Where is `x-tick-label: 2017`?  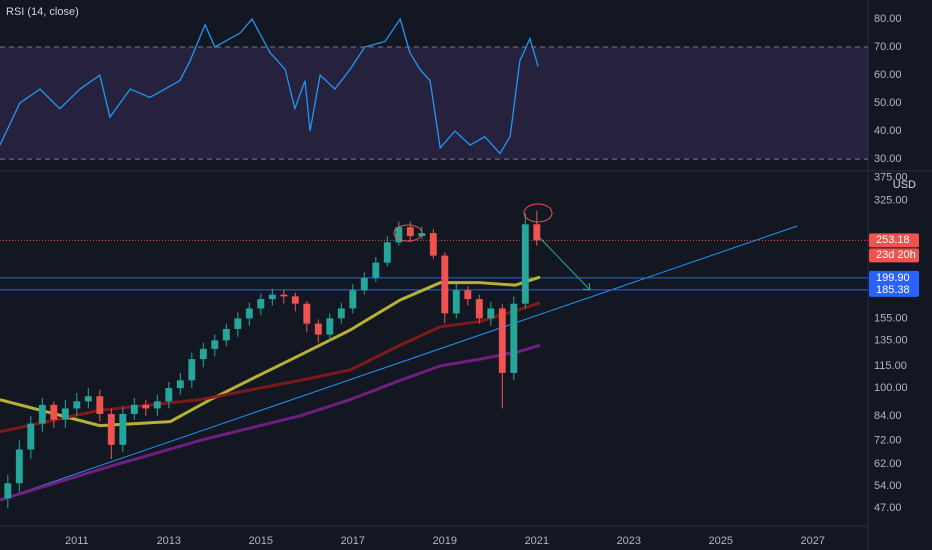 x-tick-label: 2017 is located at coordinates (353, 541).